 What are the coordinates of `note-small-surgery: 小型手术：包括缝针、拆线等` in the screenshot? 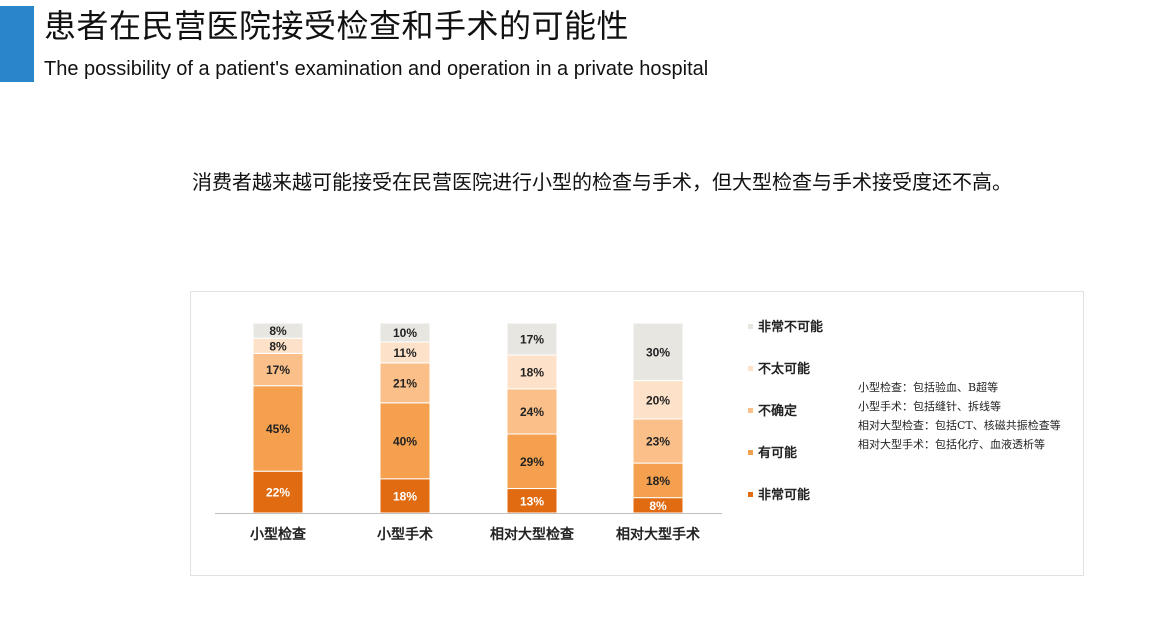 It's located at (929, 406).